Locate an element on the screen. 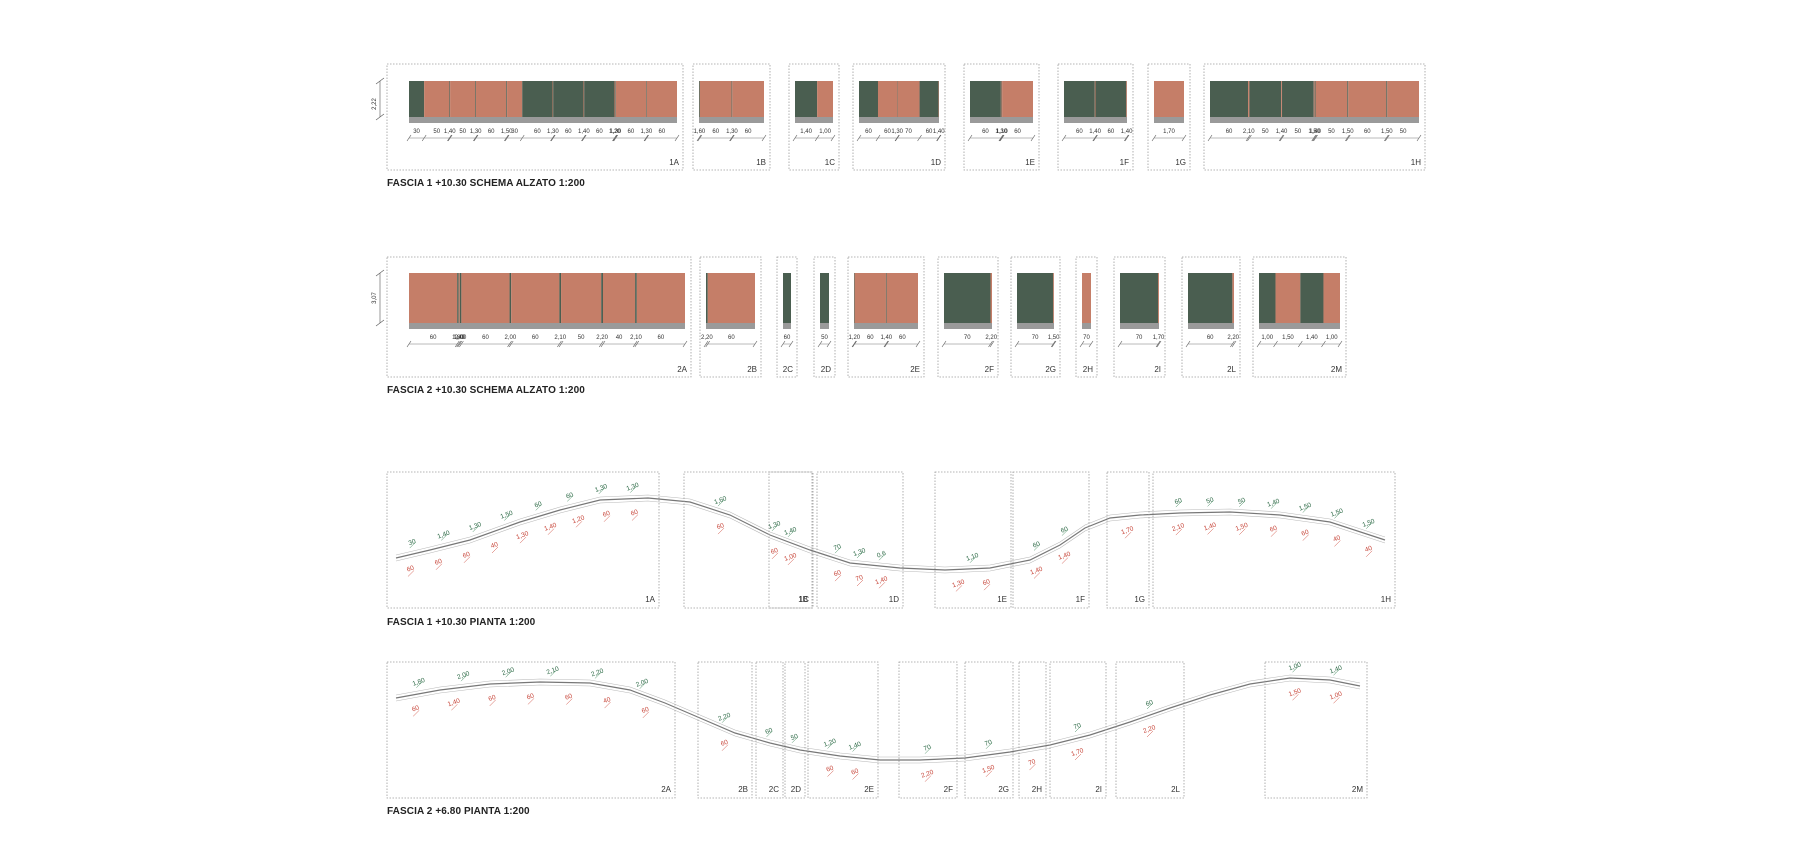 The width and height of the screenshot is (1800, 866). segment-dimension-label: 1,30 is located at coordinates (616, 132).